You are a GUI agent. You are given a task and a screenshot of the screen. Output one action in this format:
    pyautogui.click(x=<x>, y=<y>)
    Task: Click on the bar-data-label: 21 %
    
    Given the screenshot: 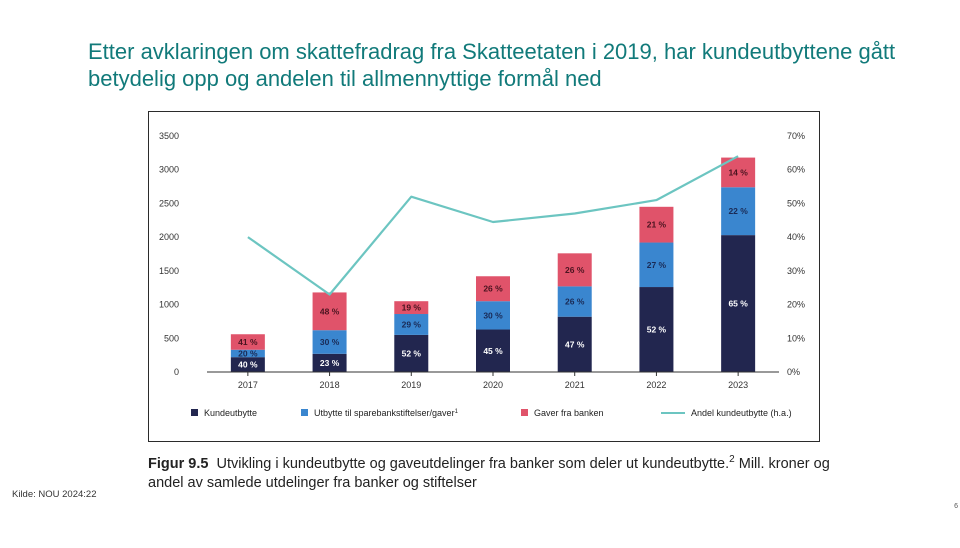 What is the action you would take?
    pyautogui.click(x=657, y=225)
    